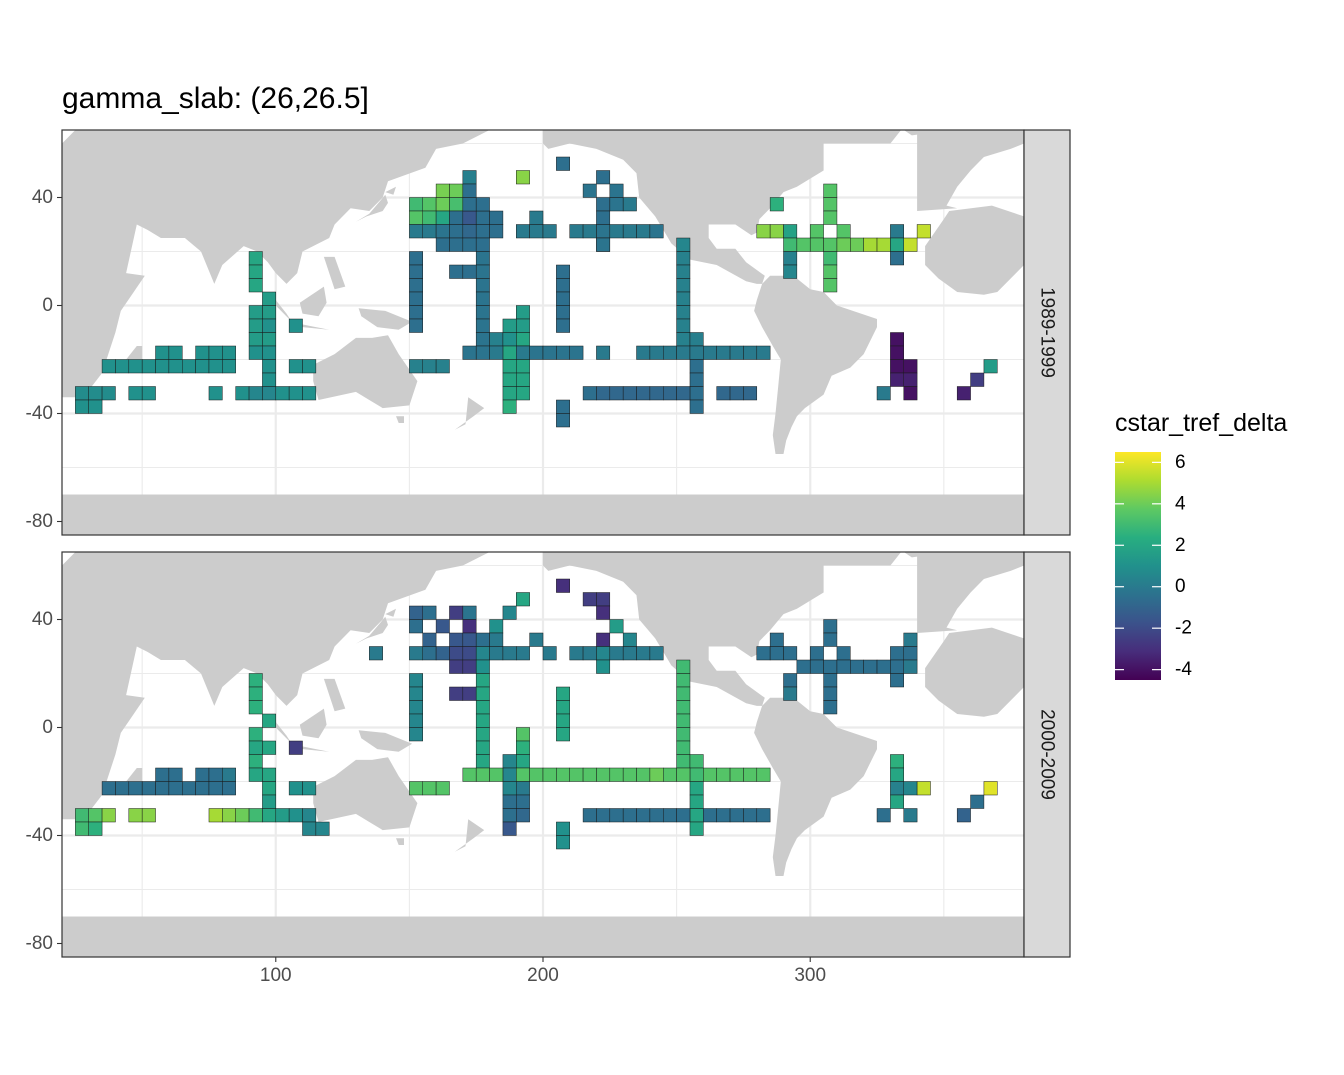  What do you see at coordinates (42, 619) in the screenshot?
I see `y-tick-label: 40` at bounding box center [42, 619].